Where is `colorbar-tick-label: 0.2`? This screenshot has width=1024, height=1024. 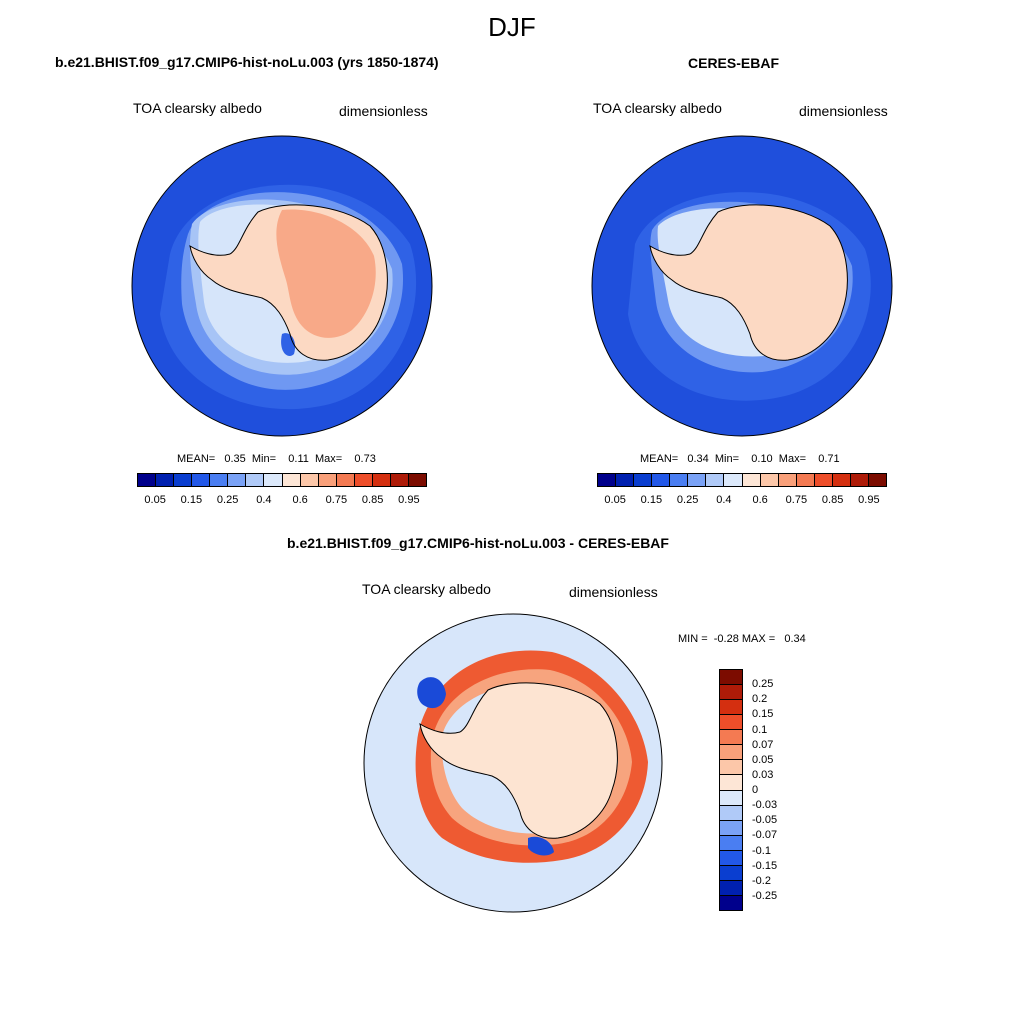 colorbar-tick-label: 0.2 is located at coordinates (760, 699).